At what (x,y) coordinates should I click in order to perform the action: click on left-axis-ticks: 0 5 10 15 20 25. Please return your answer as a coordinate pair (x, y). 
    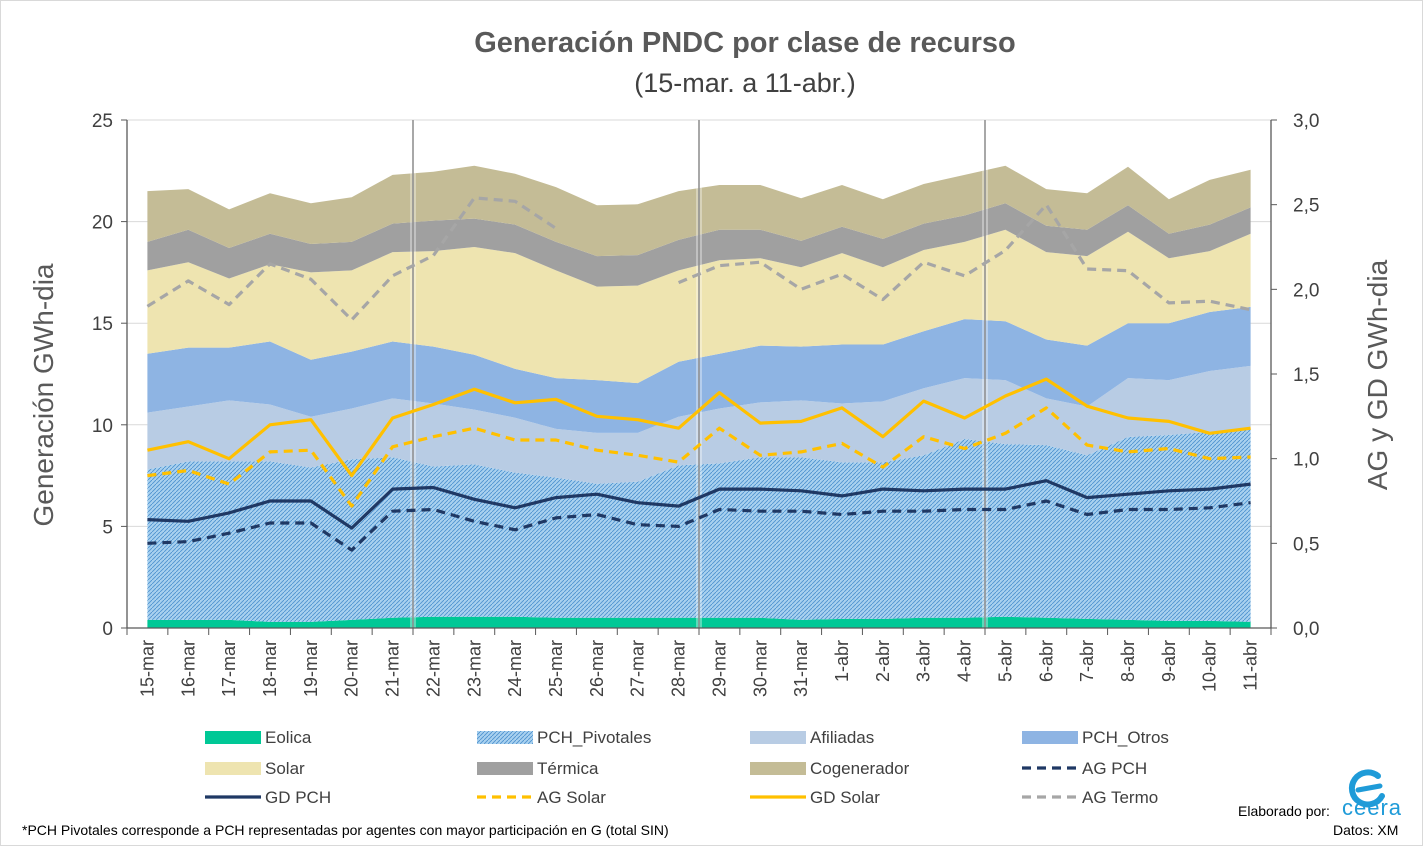
    Looking at the image, I should click on (109, 375).